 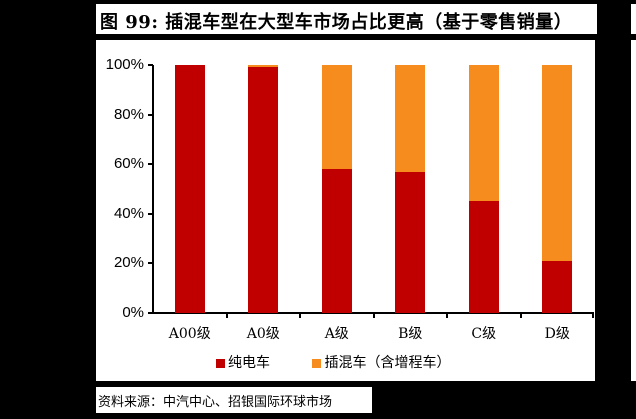 What do you see at coordinates (189, 334) in the screenshot?
I see `x-tick-label: A00级` at bounding box center [189, 334].